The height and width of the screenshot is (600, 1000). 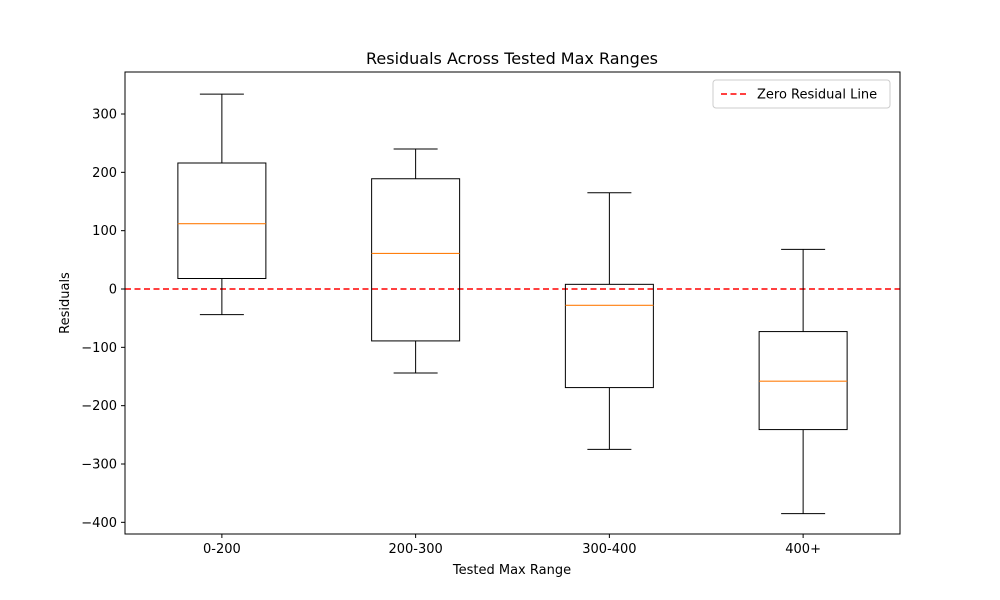 I want to click on y-tick-label: −400, so click(x=99, y=523).